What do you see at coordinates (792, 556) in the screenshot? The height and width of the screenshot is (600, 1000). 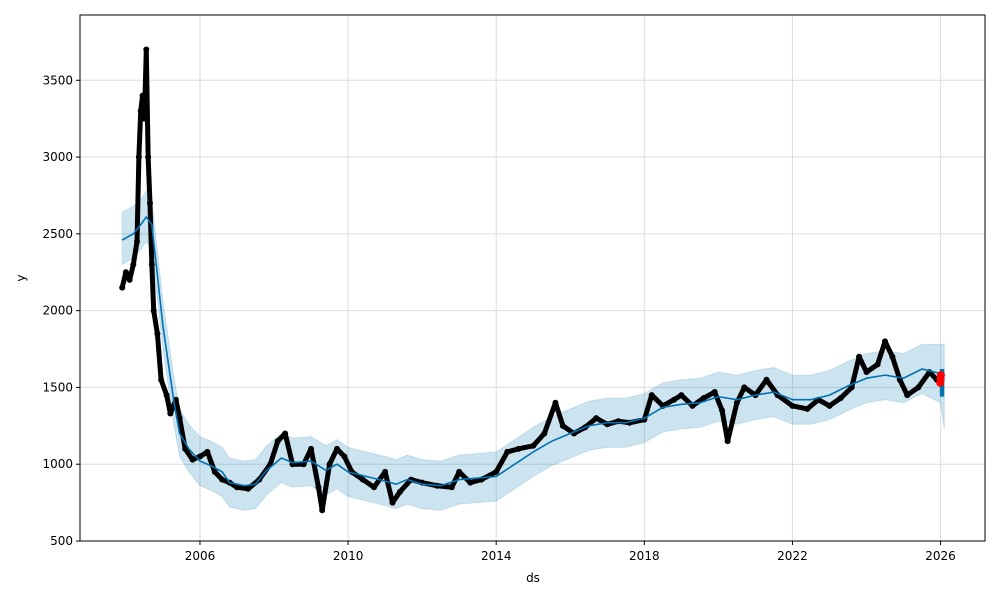 I see `x-tick-label: 2022` at bounding box center [792, 556].